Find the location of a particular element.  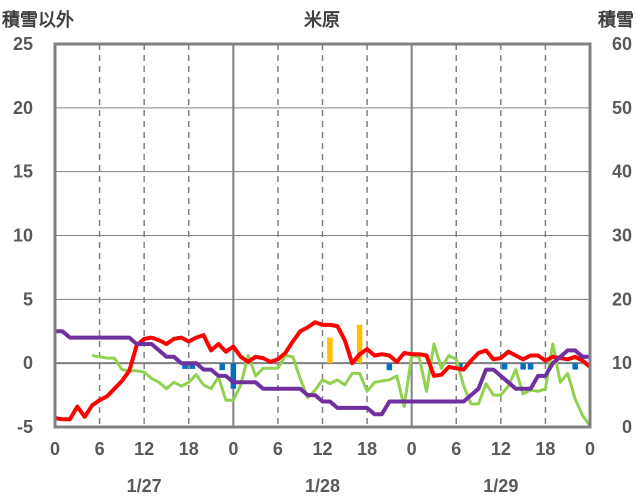

bar-b11 is located at coordinates (530, 366).